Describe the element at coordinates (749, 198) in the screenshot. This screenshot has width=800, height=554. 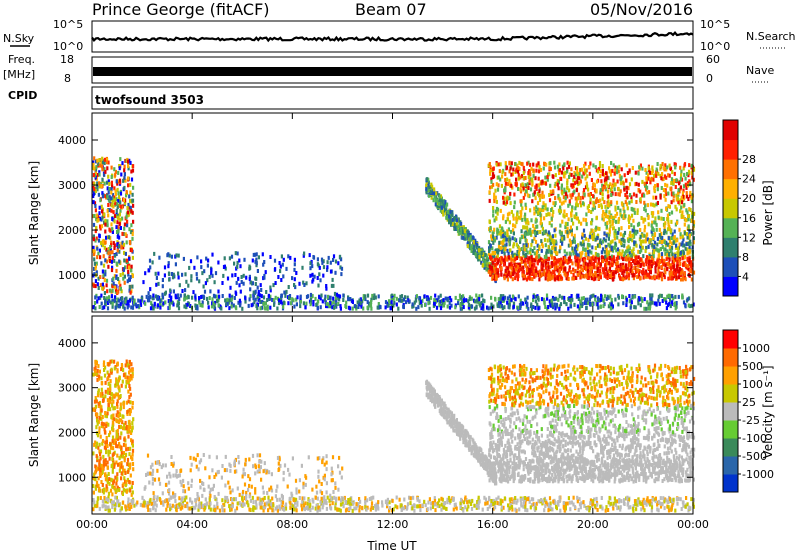
I see `colorbar-tick-label: 20` at that location.